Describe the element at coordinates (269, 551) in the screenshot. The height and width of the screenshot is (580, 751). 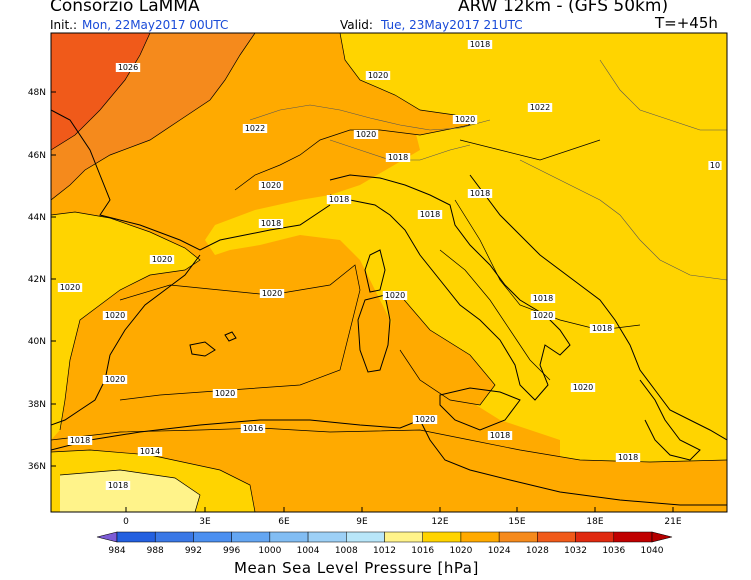
I see `colorbar-label: 1000` at that location.